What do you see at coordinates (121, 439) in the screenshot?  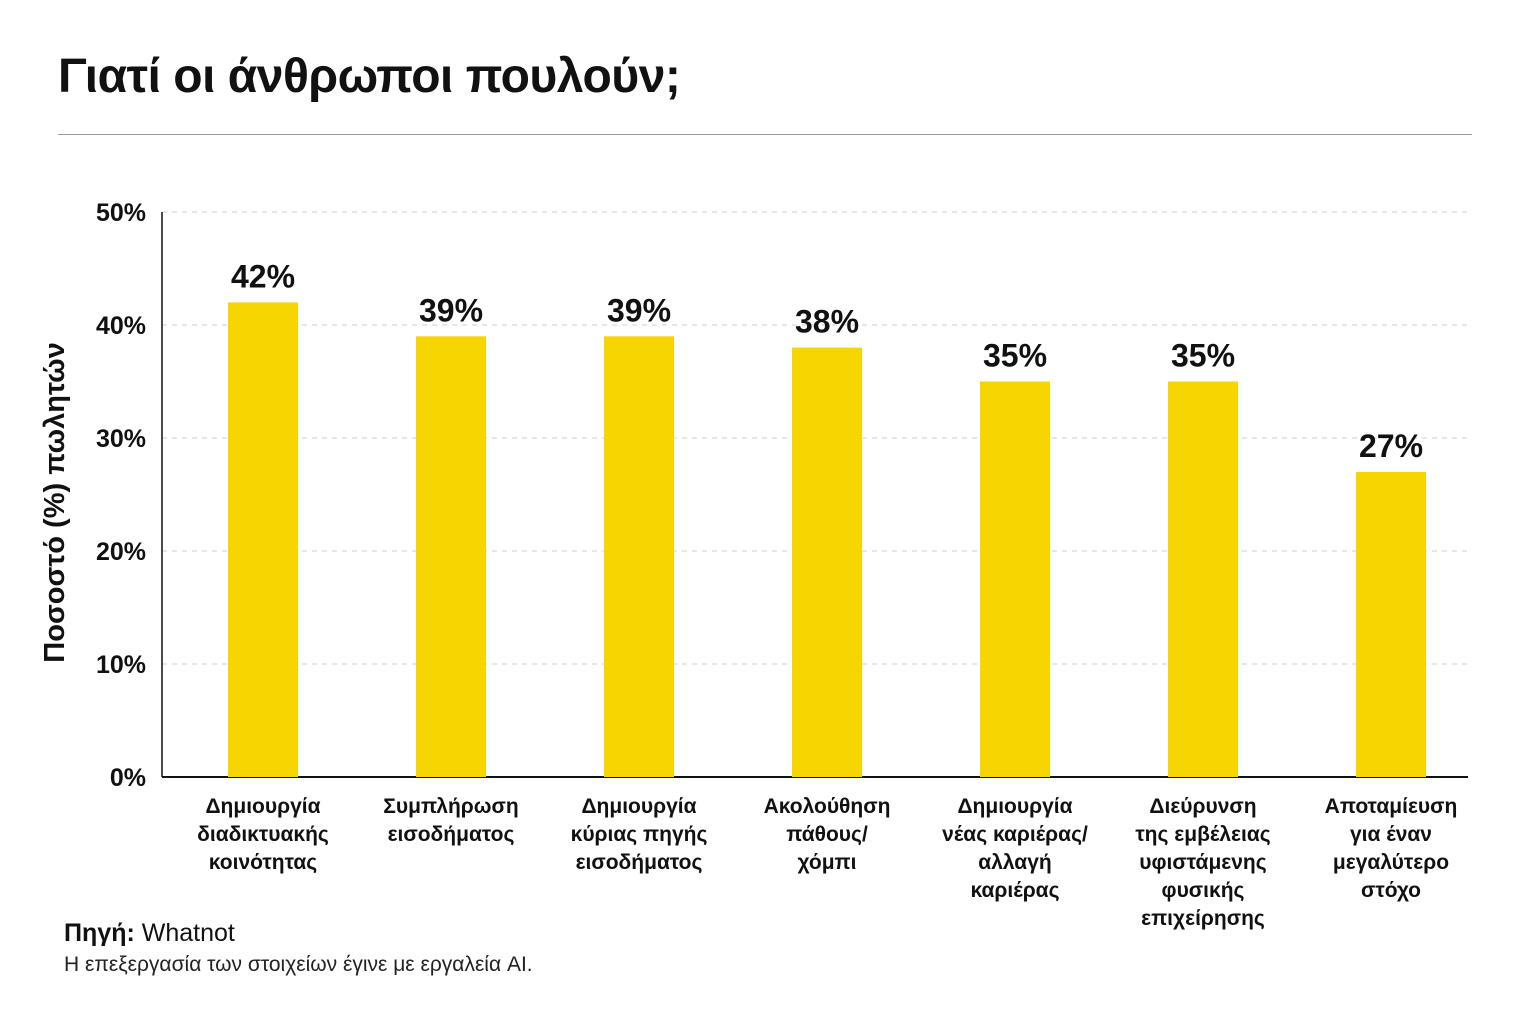 I see `y-tick-label: 30%` at bounding box center [121, 439].